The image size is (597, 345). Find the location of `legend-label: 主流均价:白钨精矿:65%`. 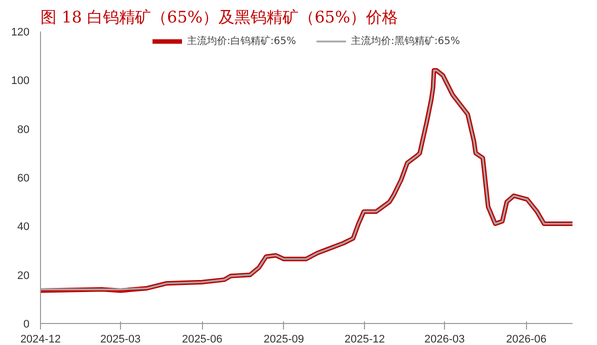

legend-label: 主流均价:白钨精矿:65% is located at coordinates (241, 41).